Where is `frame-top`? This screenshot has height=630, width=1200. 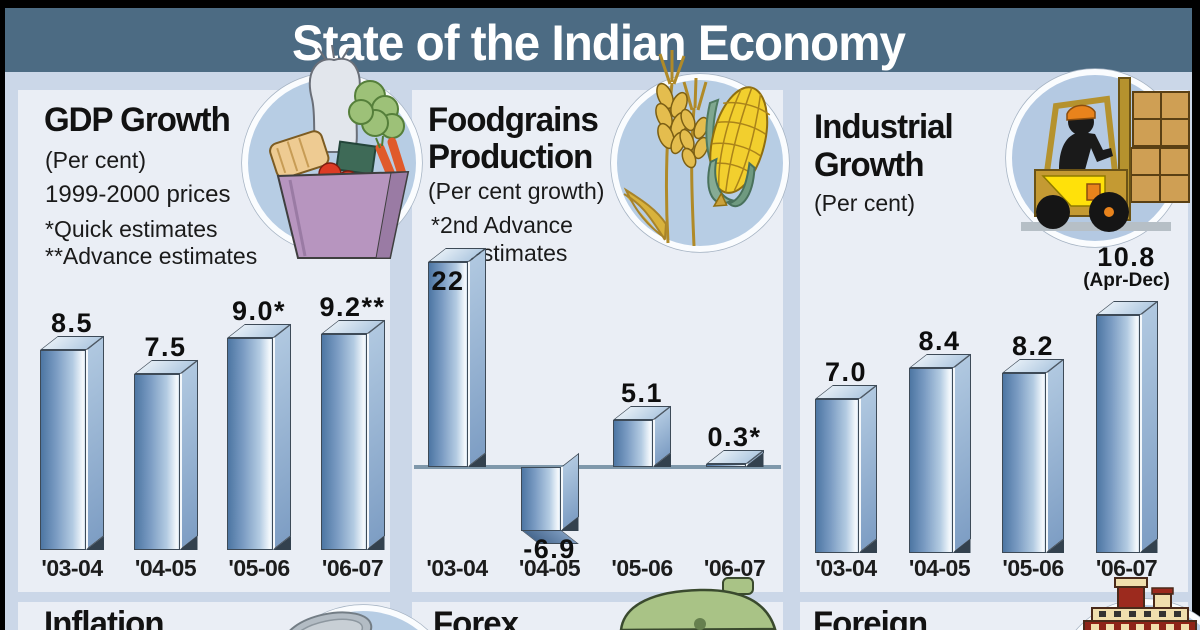
frame-top is located at coordinates (600, 4).